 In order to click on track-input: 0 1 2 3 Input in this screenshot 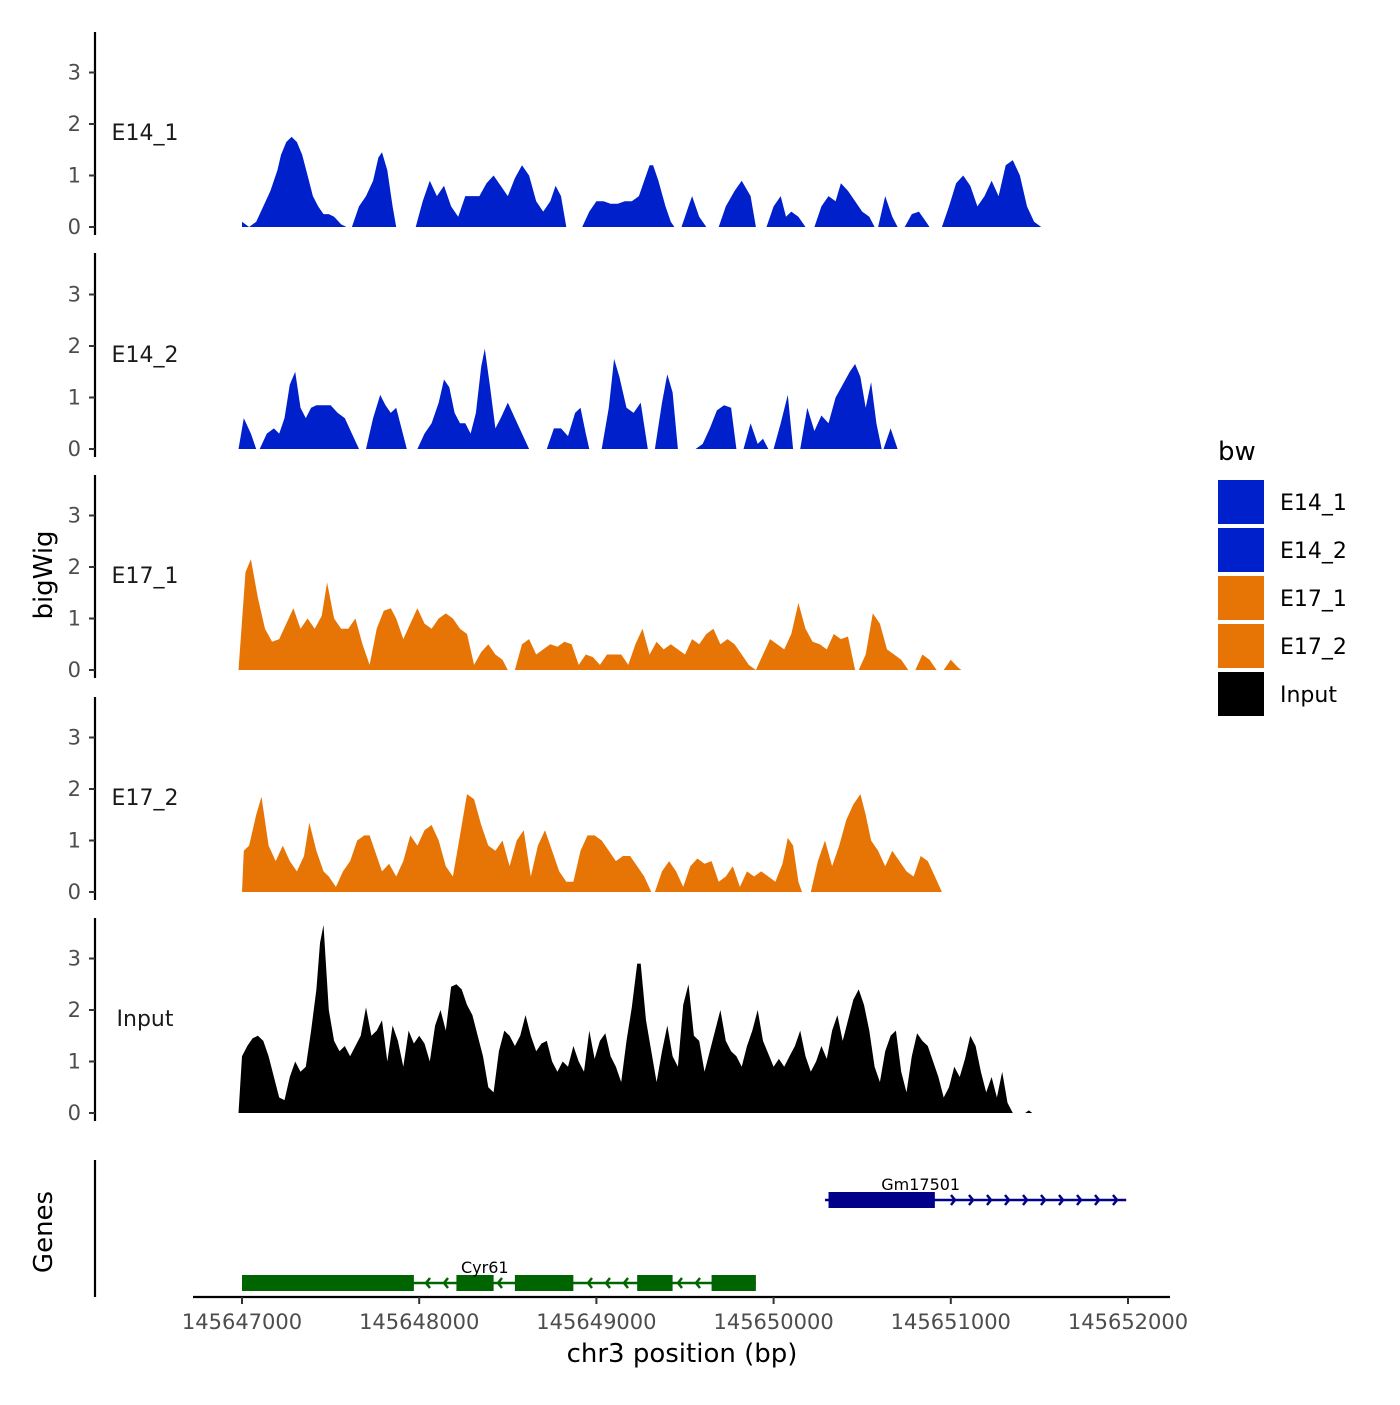, I will do `click(550, 1021)`.